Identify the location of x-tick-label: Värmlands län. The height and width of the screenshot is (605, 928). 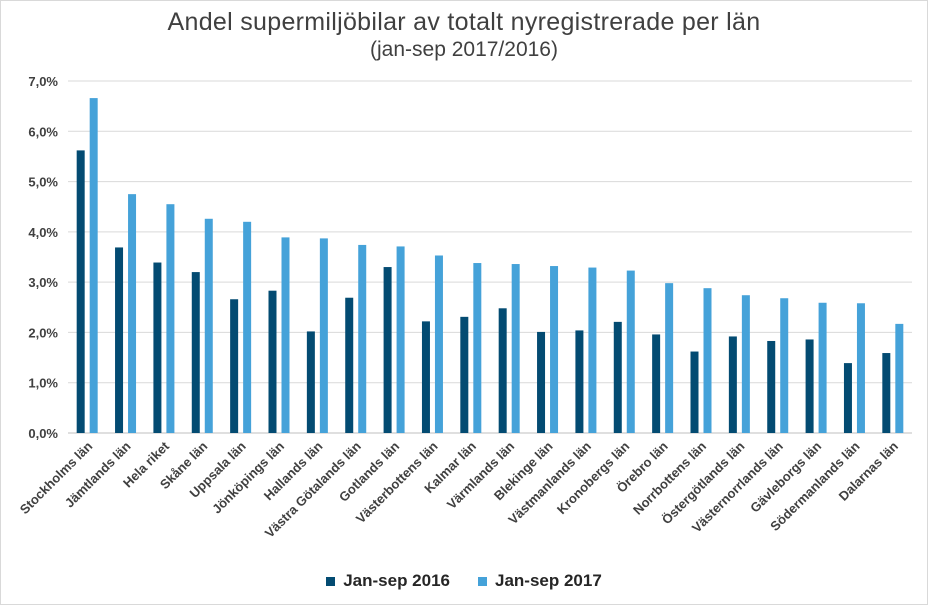
(480, 474).